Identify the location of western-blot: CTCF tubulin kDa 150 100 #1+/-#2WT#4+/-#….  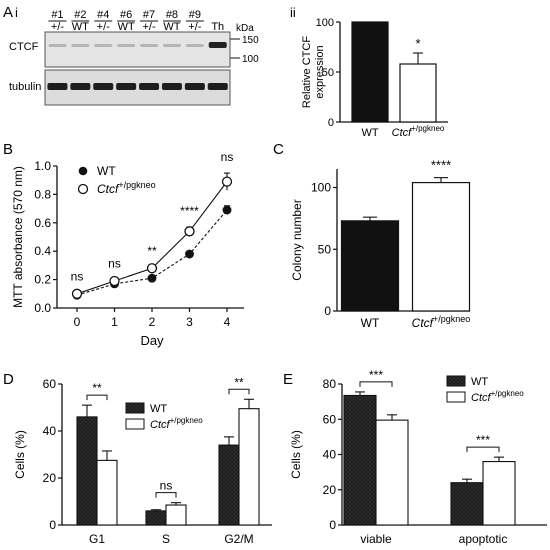
(134, 57).